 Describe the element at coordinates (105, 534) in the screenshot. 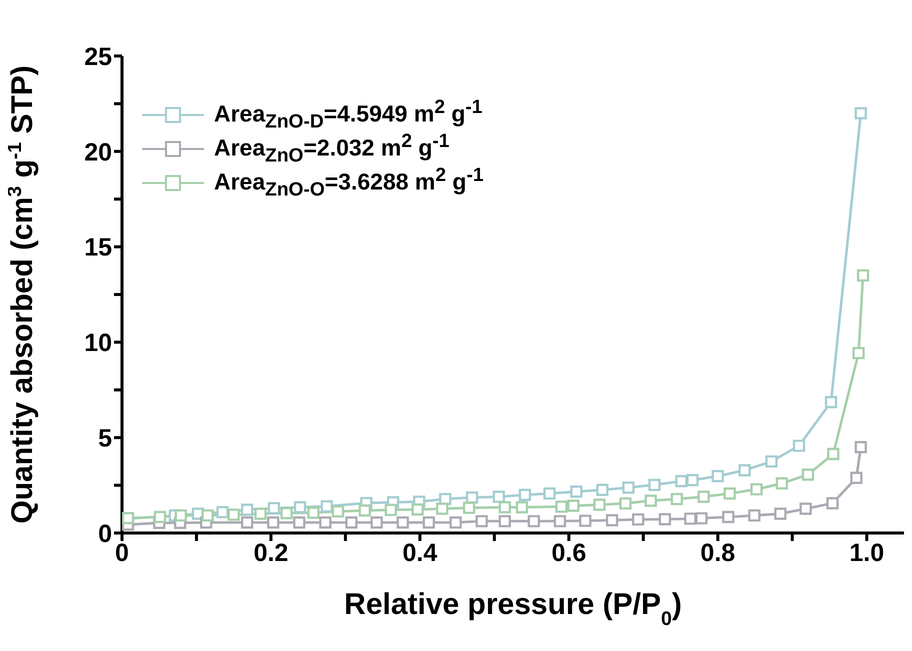

I see `y-tick-label: 0` at that location.